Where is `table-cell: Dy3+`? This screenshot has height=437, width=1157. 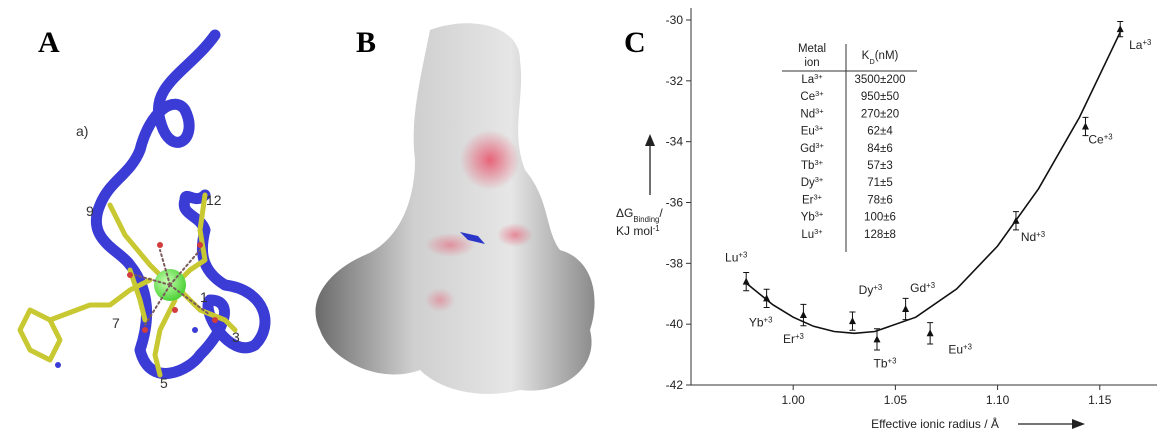
table-cell: Dy3+ is located at coordinates (812, 182).